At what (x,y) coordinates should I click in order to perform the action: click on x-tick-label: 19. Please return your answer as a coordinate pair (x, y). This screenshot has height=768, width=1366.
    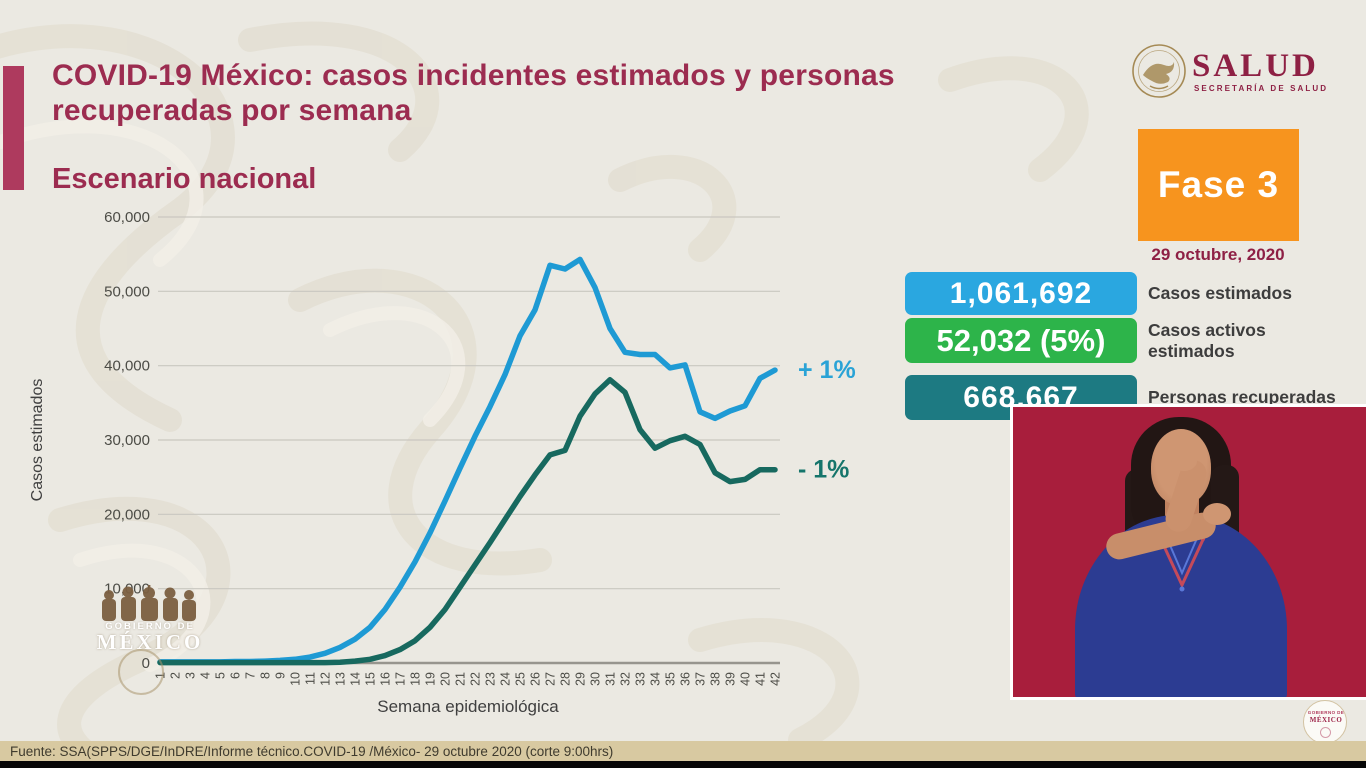
    Looking at the image, I should click on (431, 679).